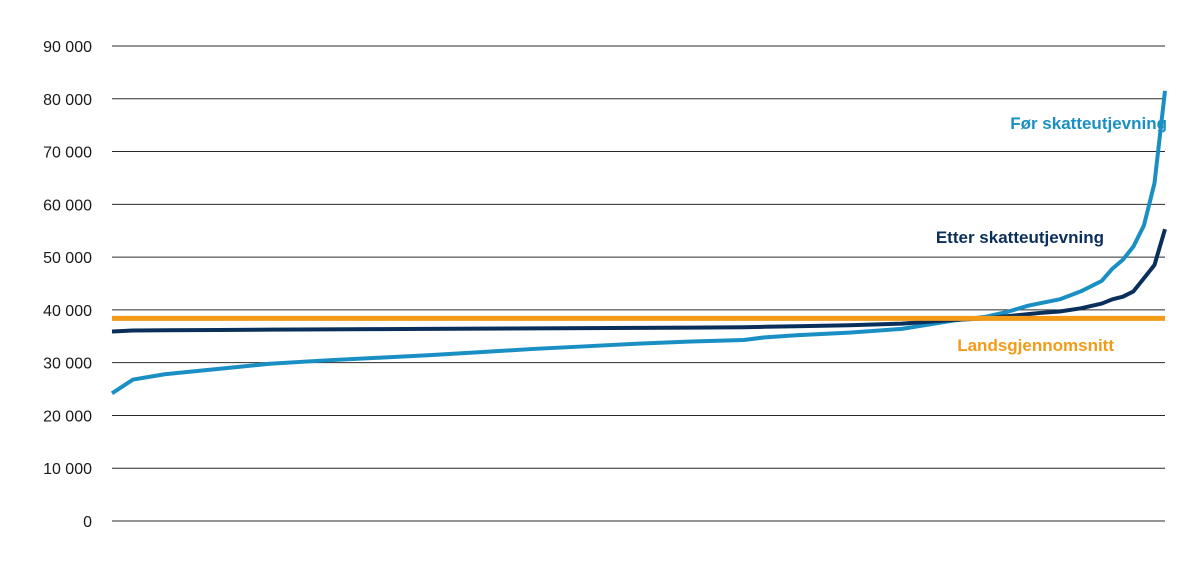  I want to click on y-tick-label: 60 000, so click(67, 205).